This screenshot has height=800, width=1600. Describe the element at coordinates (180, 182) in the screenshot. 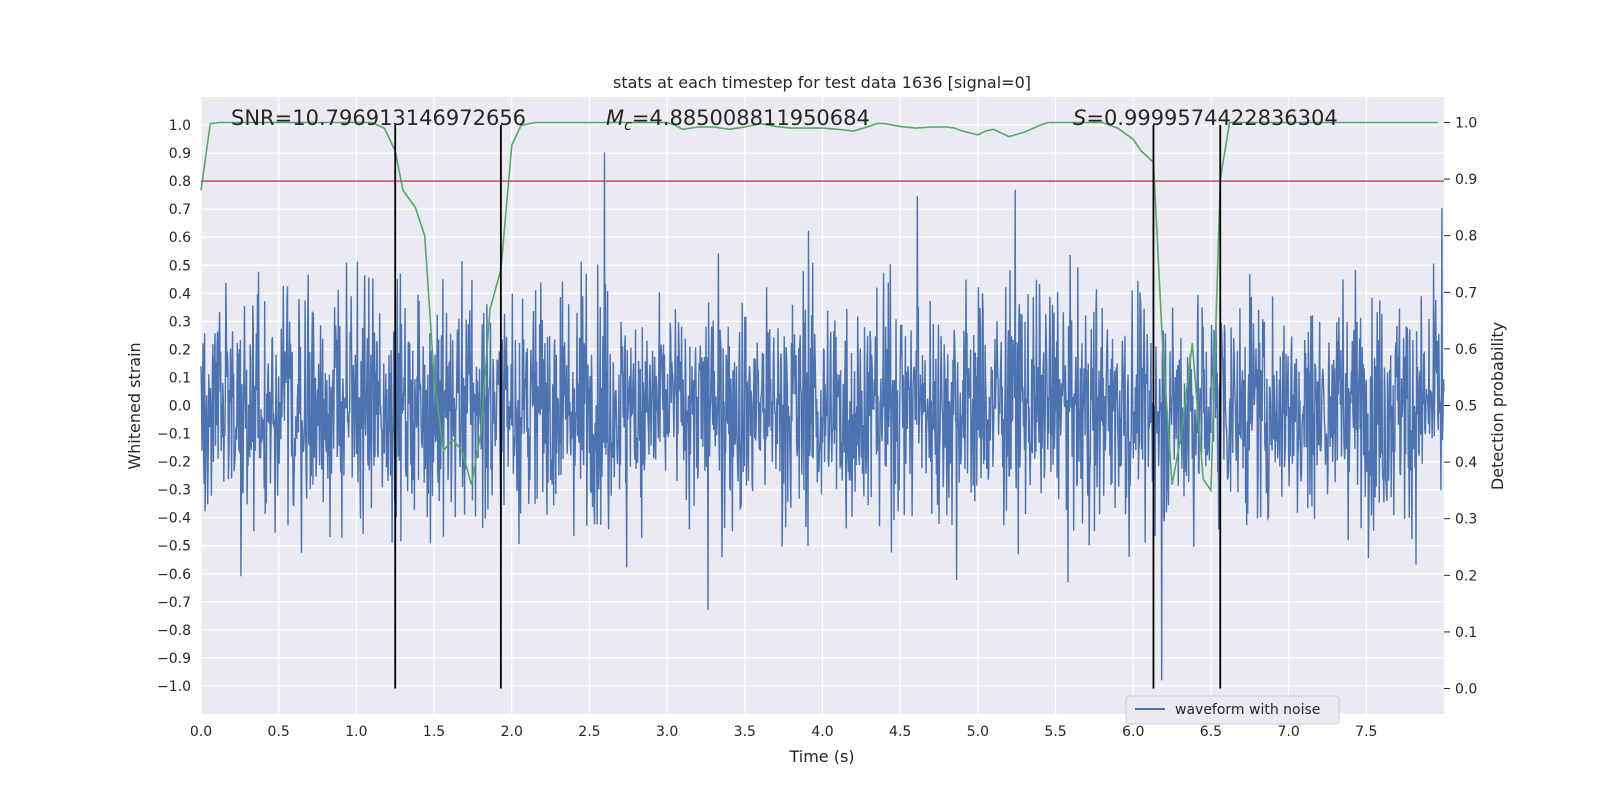

I see `y-tick-label: 0.8` at that location.